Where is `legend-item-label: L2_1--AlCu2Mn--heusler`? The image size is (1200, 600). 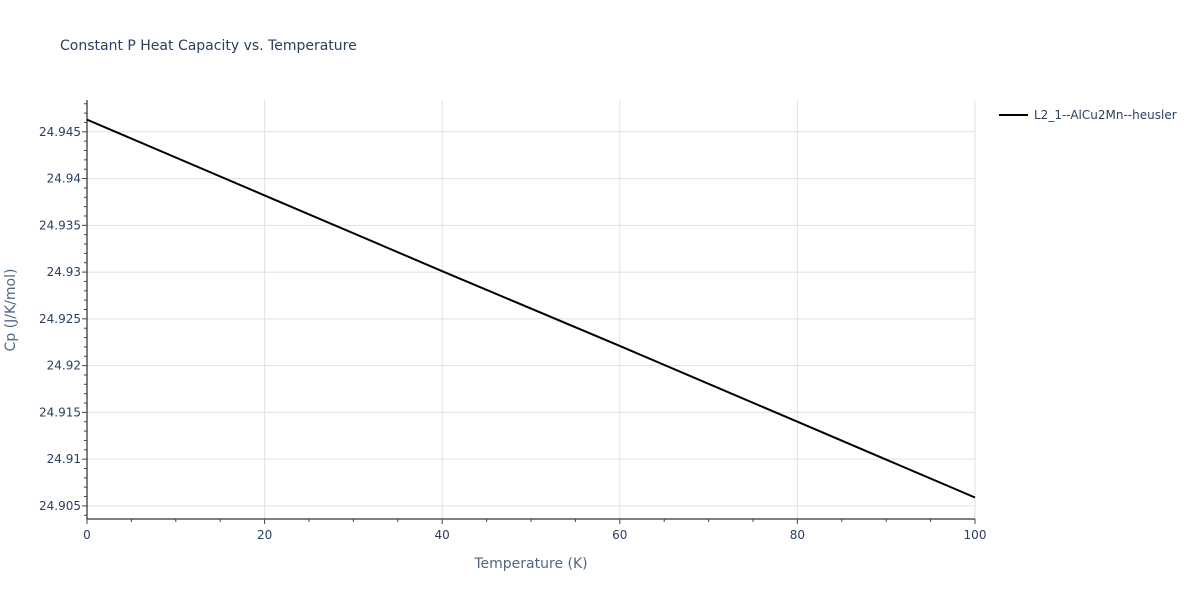 legend-item-label: L2_1--AlCu2Mn--heusler is located at coordinates (1105, 115).